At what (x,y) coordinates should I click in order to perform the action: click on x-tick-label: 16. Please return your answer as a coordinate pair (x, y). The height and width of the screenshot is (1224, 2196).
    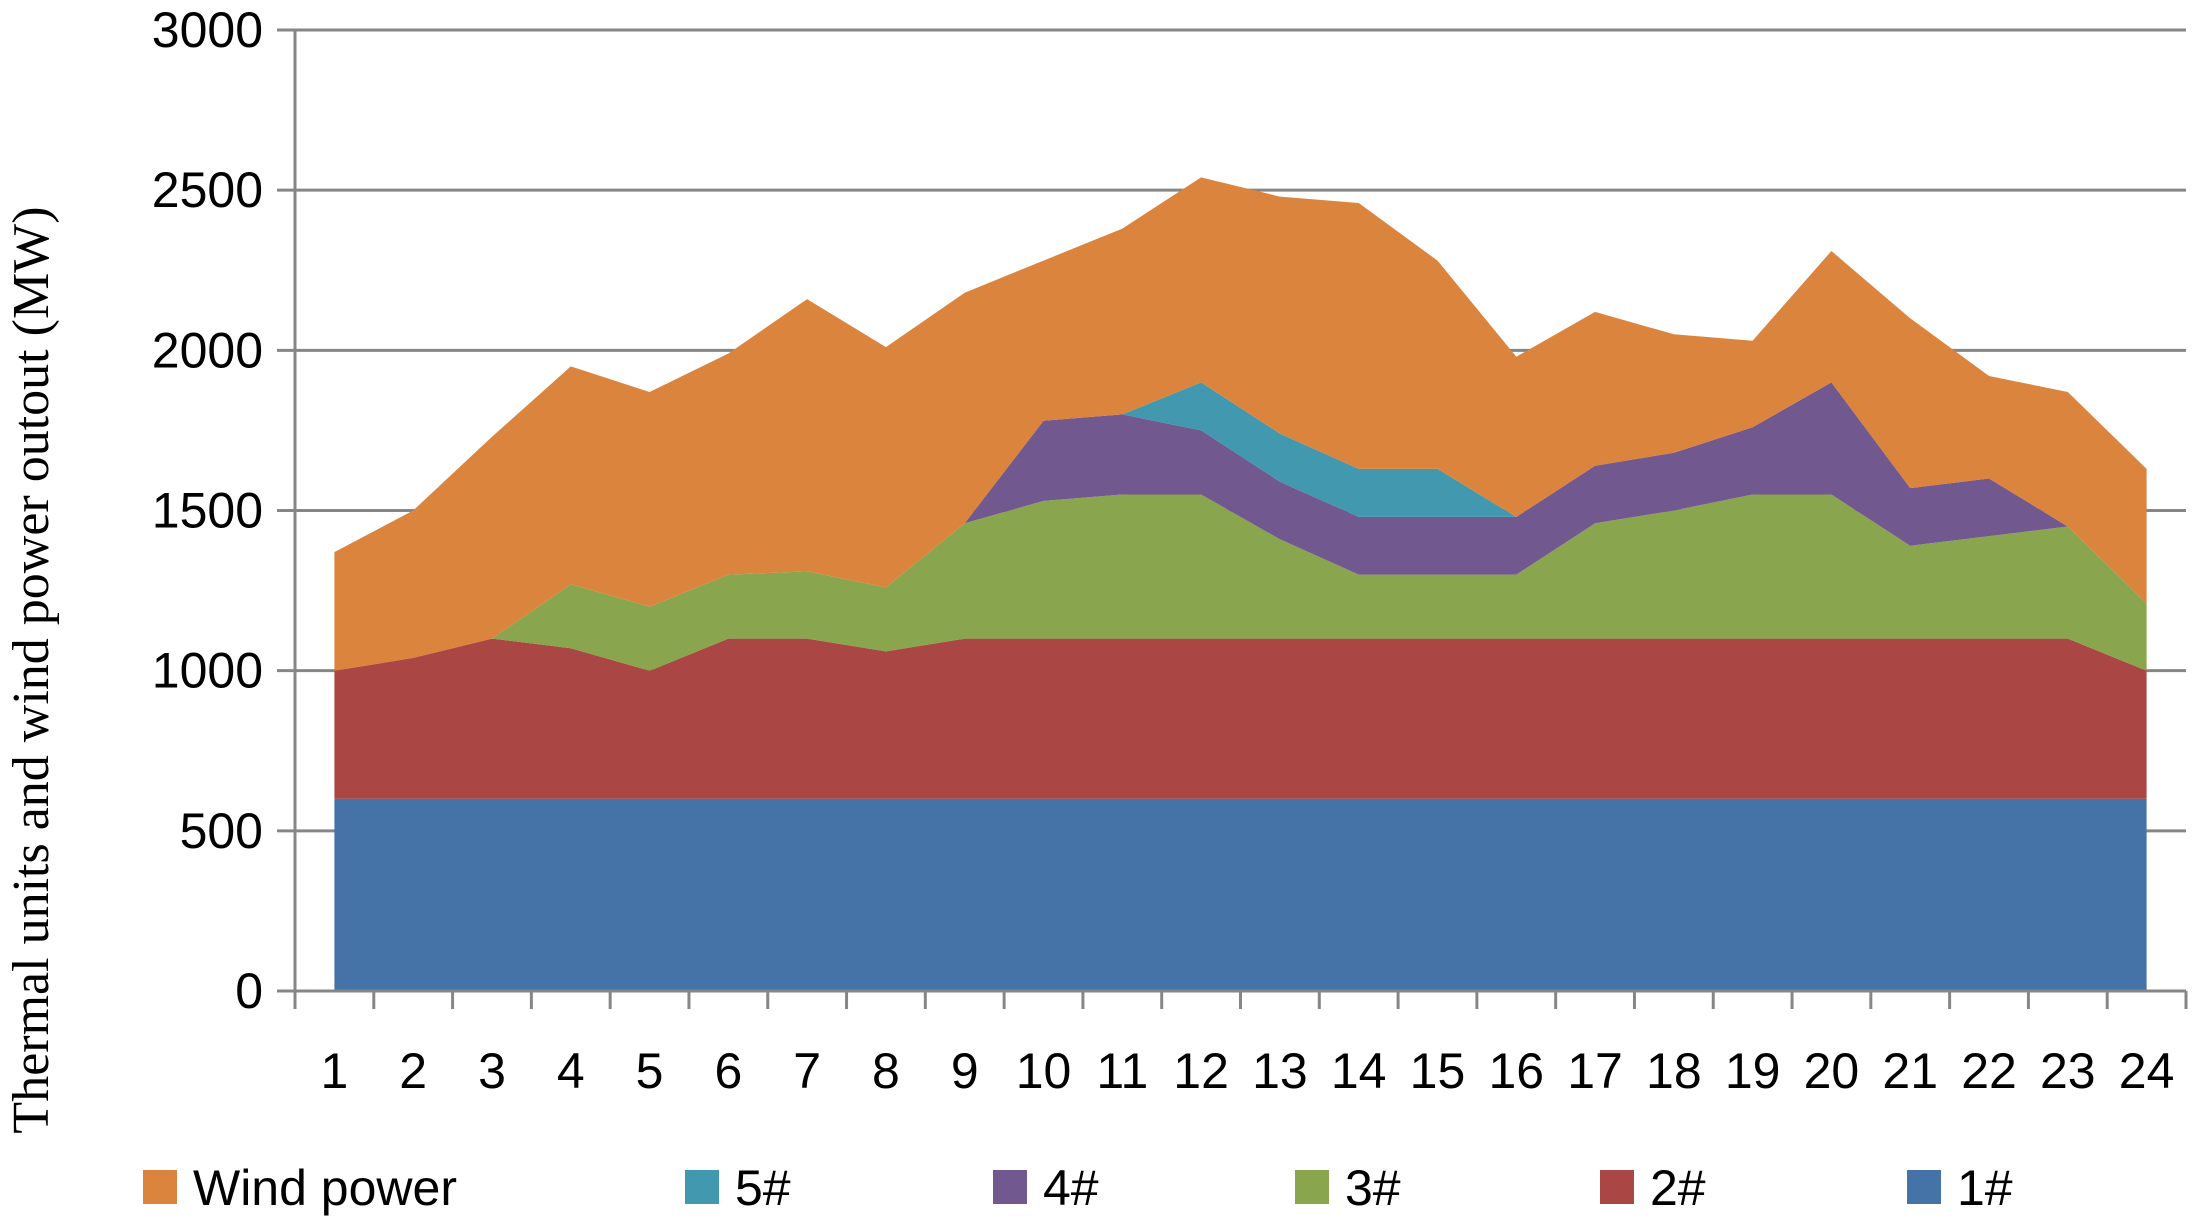
    Looking at the image, I should click on (1516, 1071).